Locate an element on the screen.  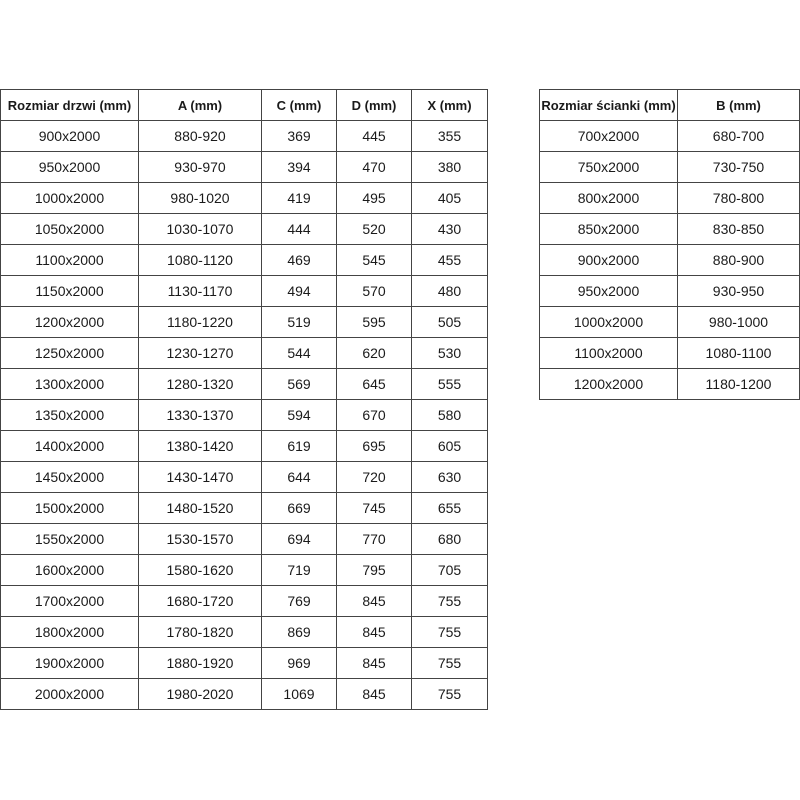
table-row: 900x2000 880-920 369 445 355 is located at coordinates (244, 136).